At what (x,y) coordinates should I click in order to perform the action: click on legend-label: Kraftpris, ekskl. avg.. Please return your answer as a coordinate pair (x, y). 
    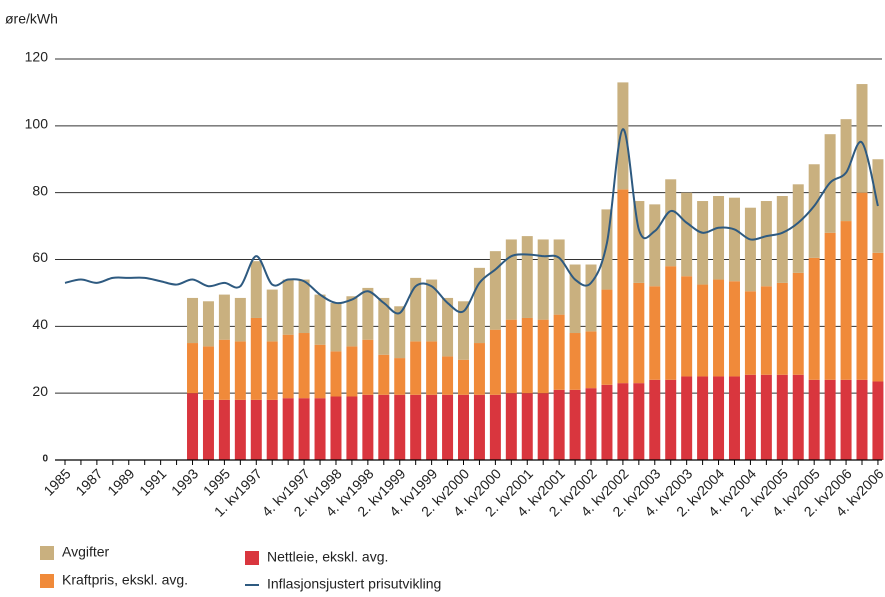
    Looking at the image, I should click on (125, 580).